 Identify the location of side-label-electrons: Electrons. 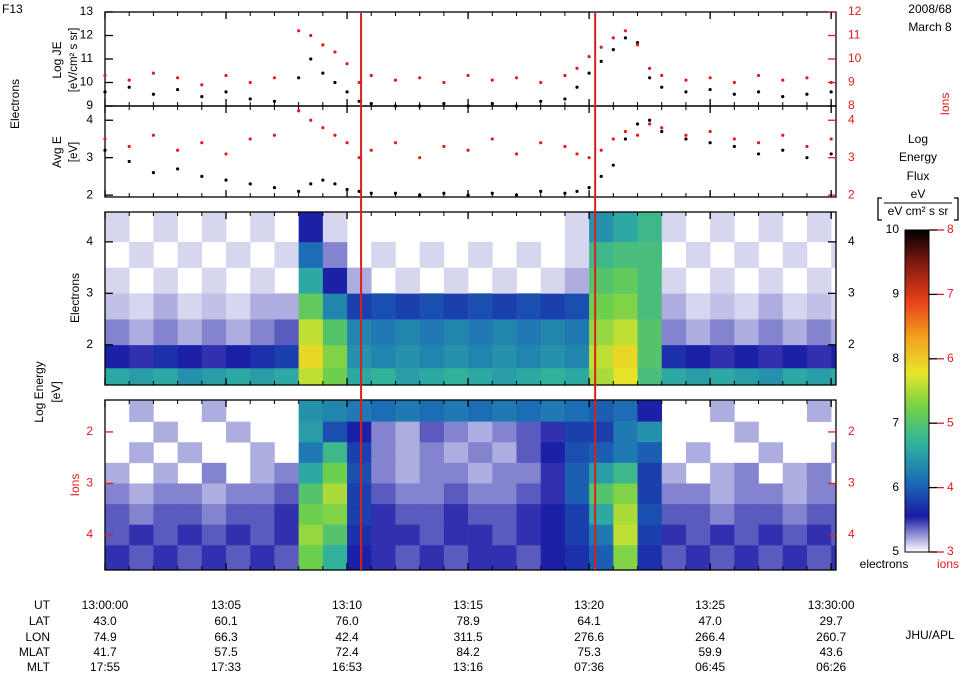
(15, 104).